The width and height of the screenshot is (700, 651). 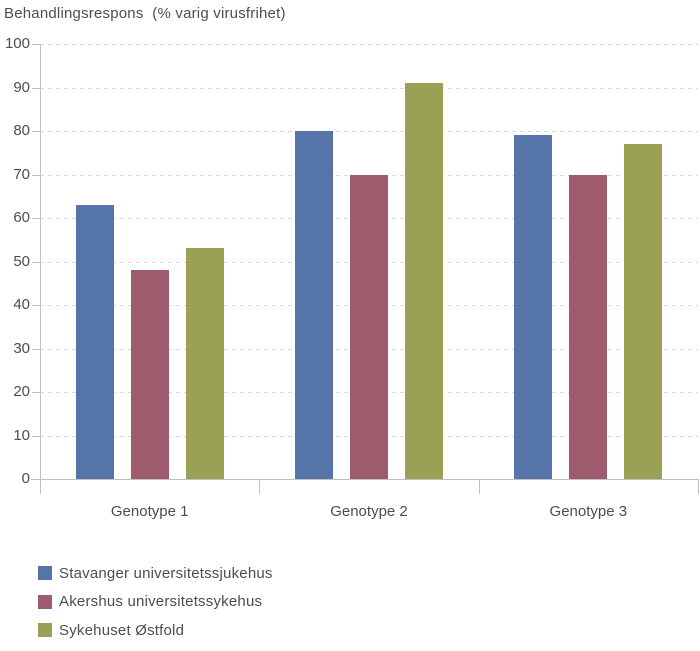 I want to click on y-axis-tick-label: 40, so click(x=21, y=304).